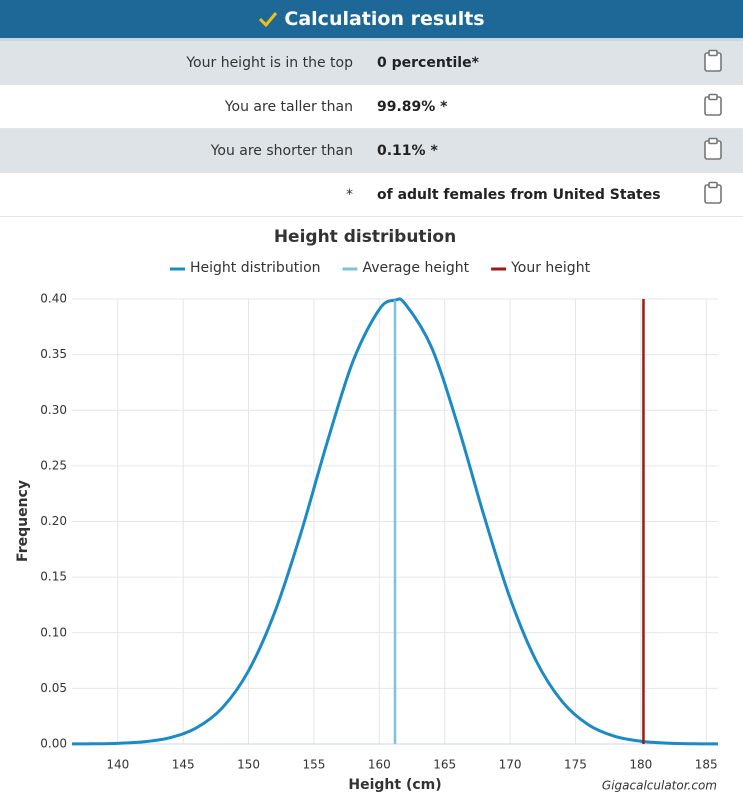 The width and height of the screenshot is (743, 796). I want to click on y-tick-label: 0.30, so click(53, 410).